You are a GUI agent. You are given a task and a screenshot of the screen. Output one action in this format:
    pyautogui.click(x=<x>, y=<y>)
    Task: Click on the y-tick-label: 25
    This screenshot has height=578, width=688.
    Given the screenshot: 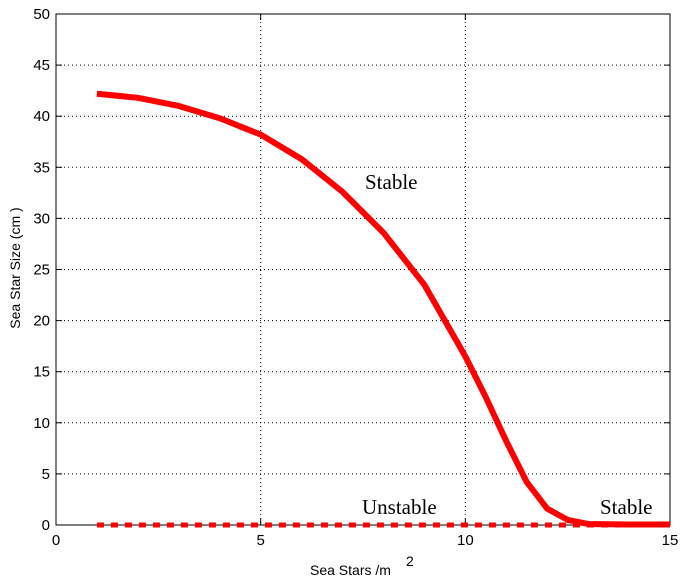 What is the action you would take?
    pyautogui.click(x=41, y=270)
    